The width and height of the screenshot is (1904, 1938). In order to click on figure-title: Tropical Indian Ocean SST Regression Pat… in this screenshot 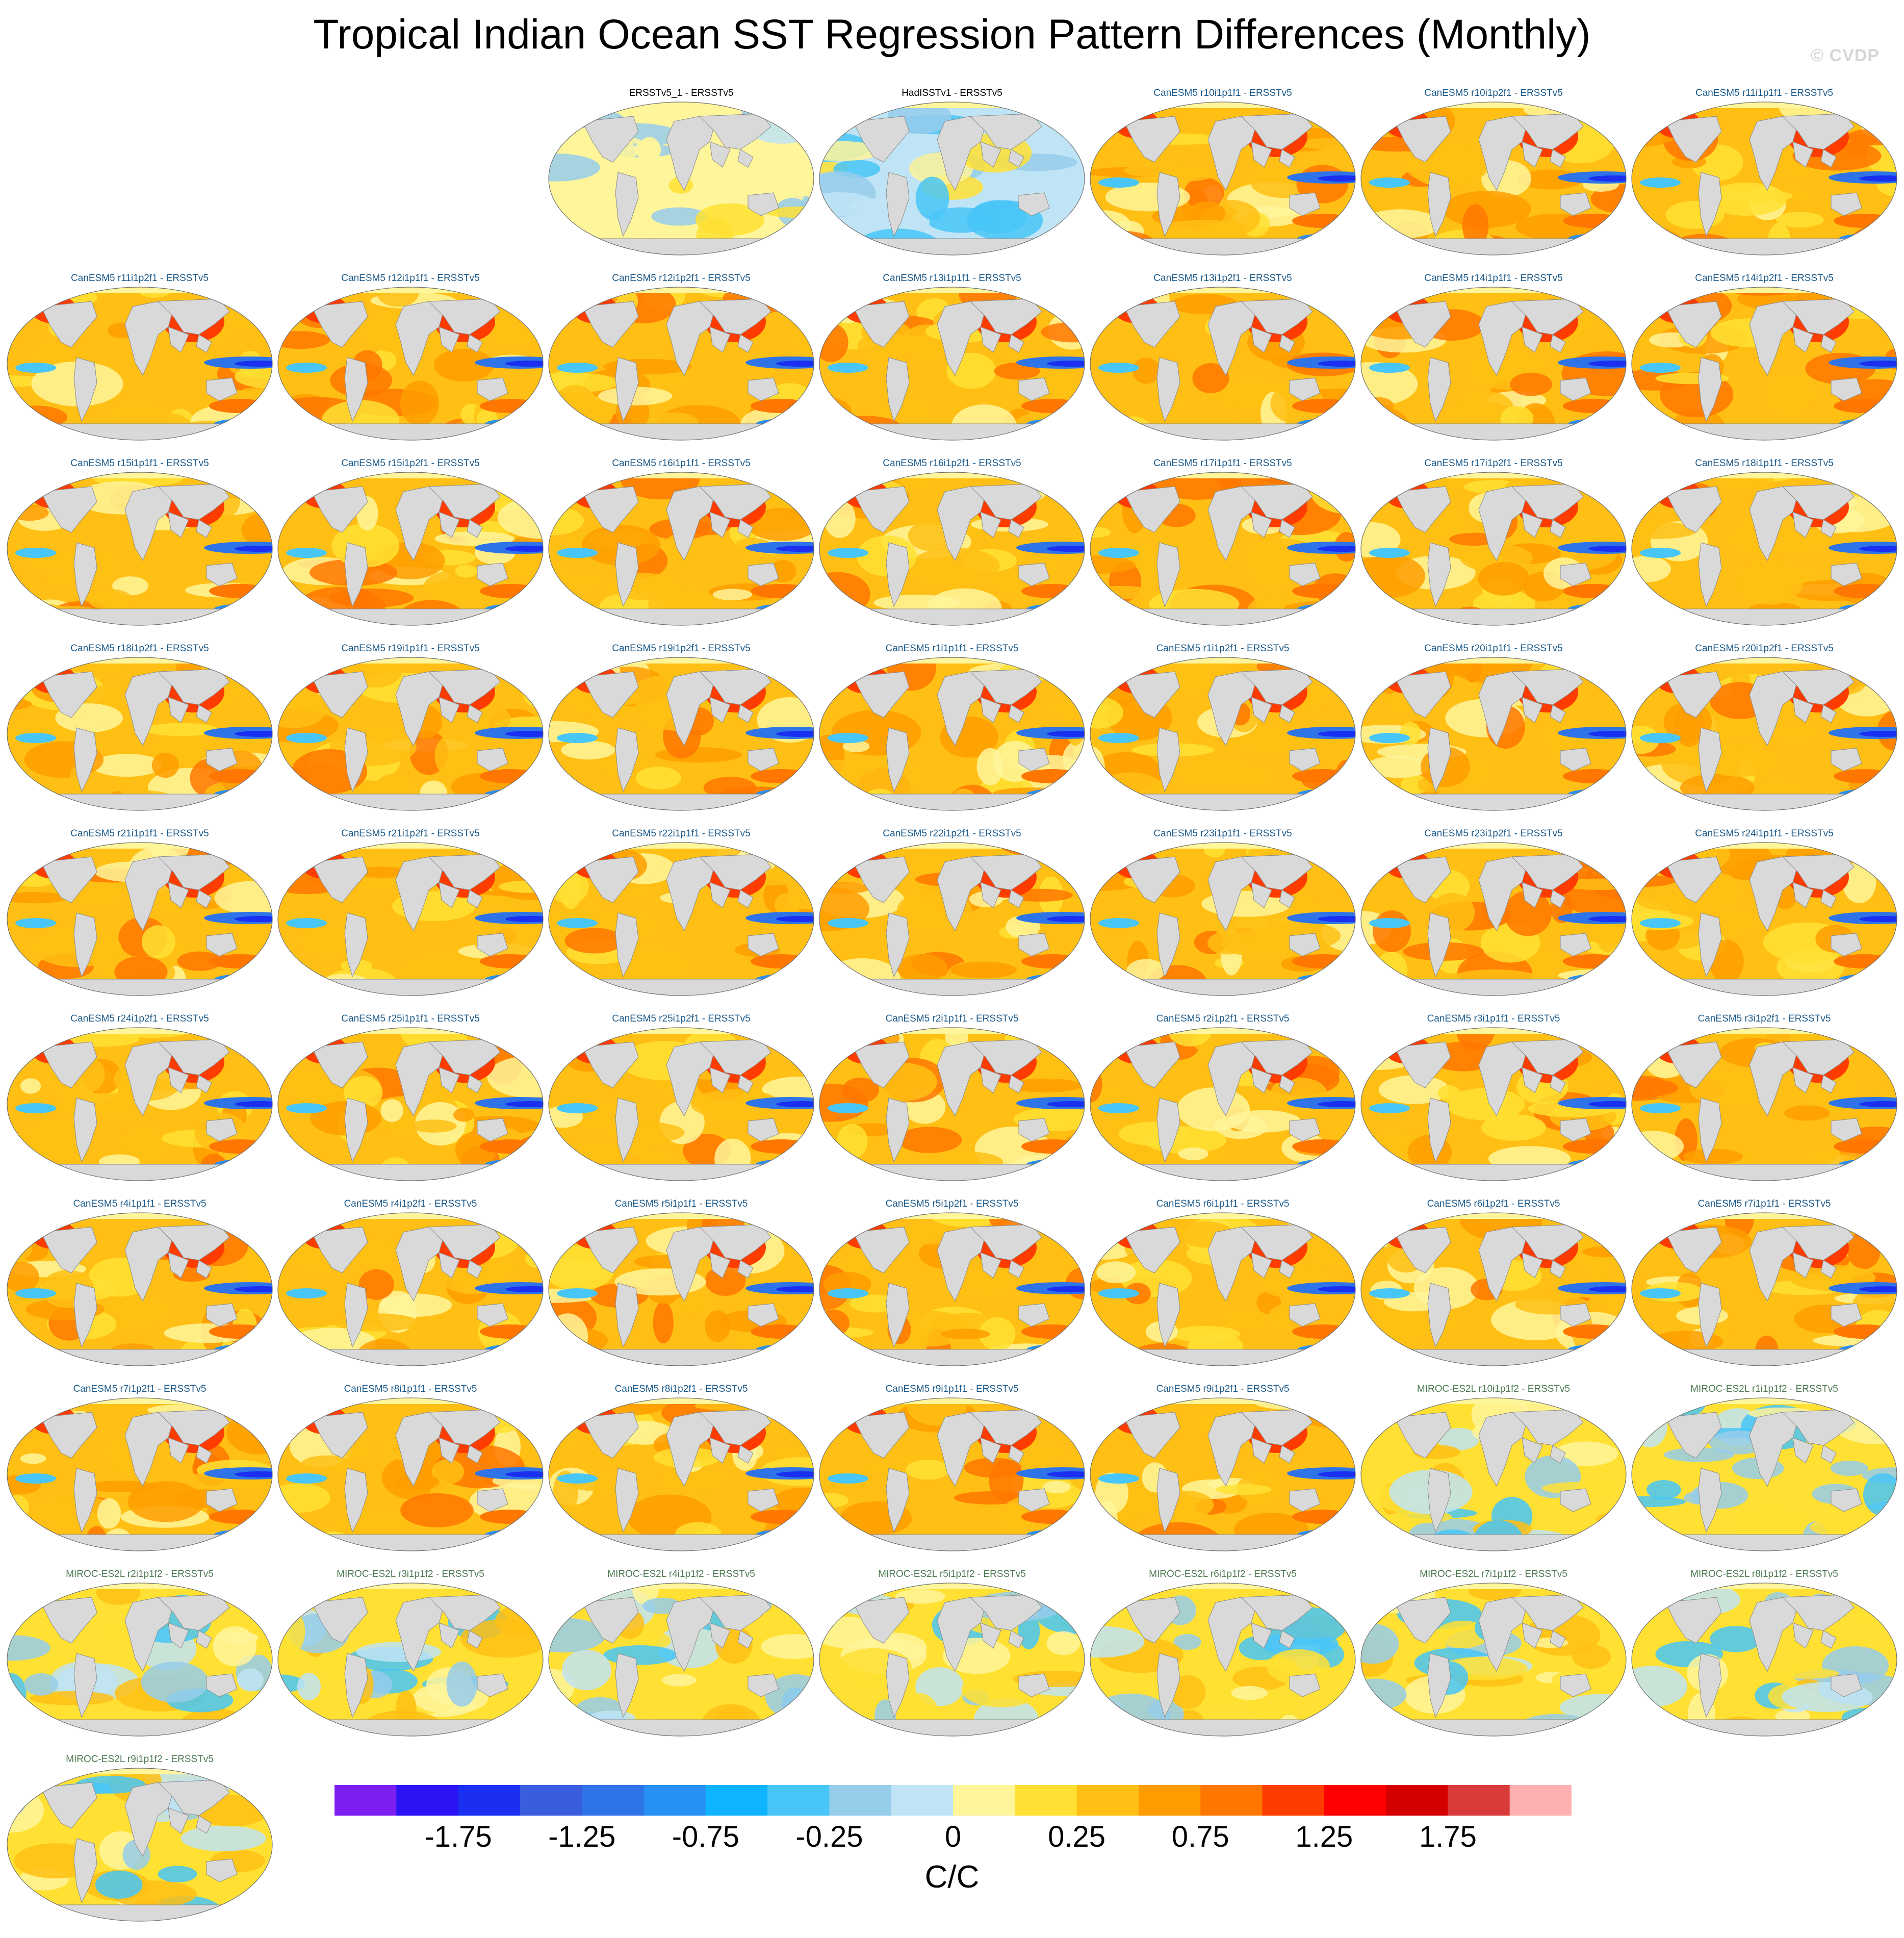, I will do `click(952, 34)`.